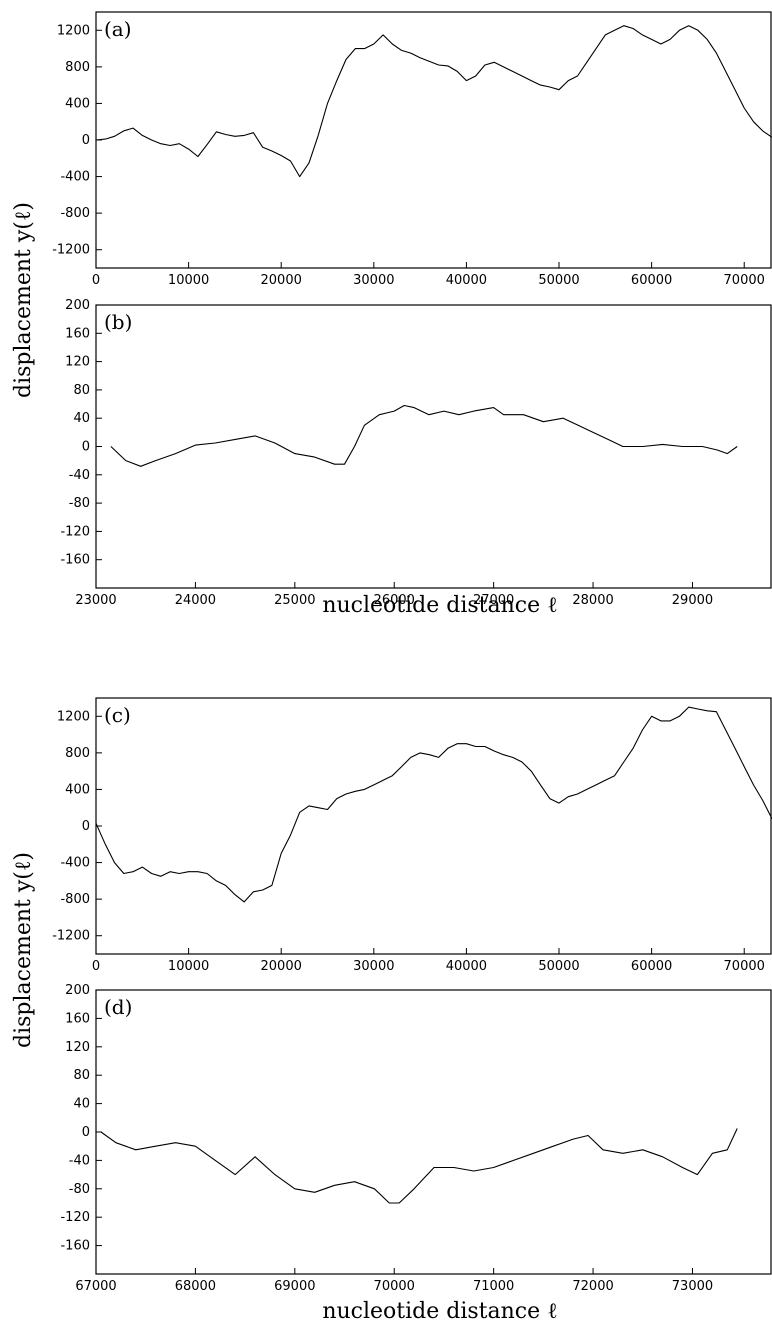 Image resolution: width=772 pixels, height=1328 pixels. What do you see at coordinates (23, 300) in the screenshot?
I see `y-axis-title-top: displacement y(ℓ)` at bounding box center [23, 300].